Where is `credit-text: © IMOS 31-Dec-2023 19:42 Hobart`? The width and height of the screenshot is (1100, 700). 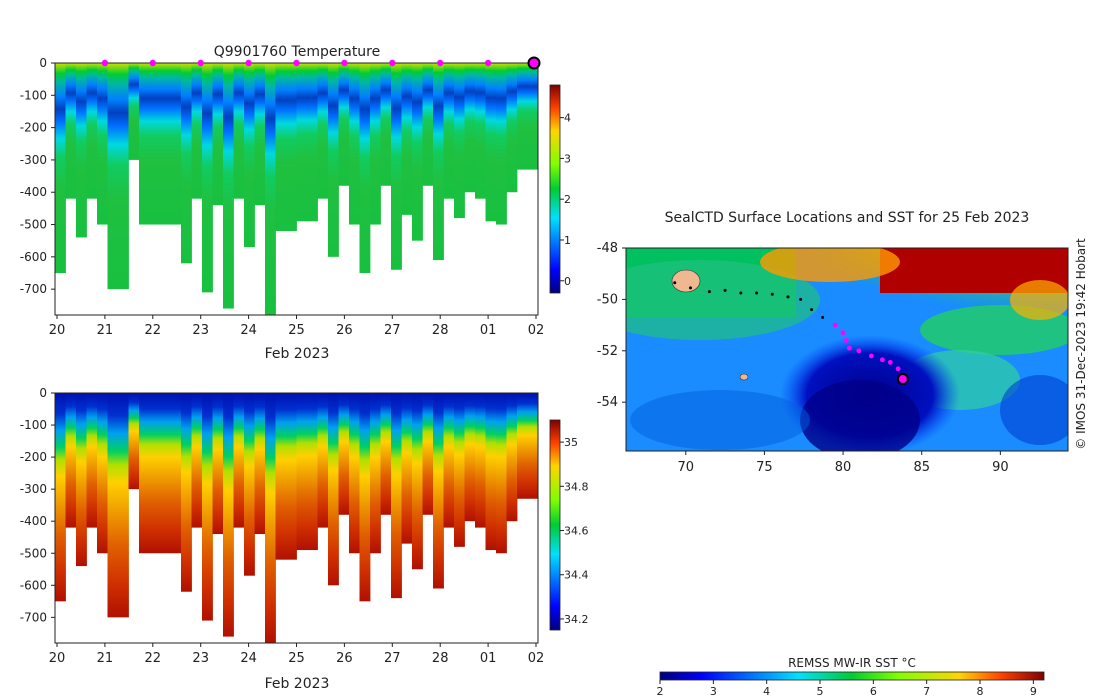 credit-text: © IMOS 31-Dec-2023 19:42 Hobart is located at coordinates (1081, 344).